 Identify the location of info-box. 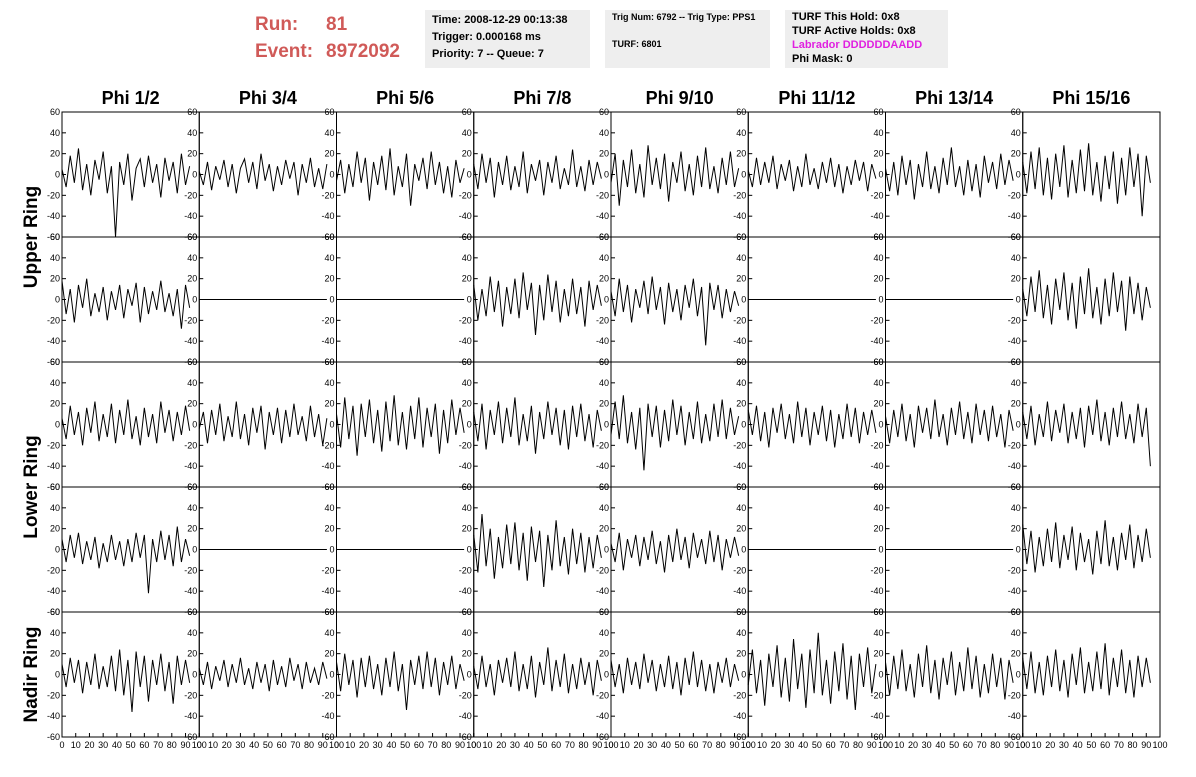
(687, 39).